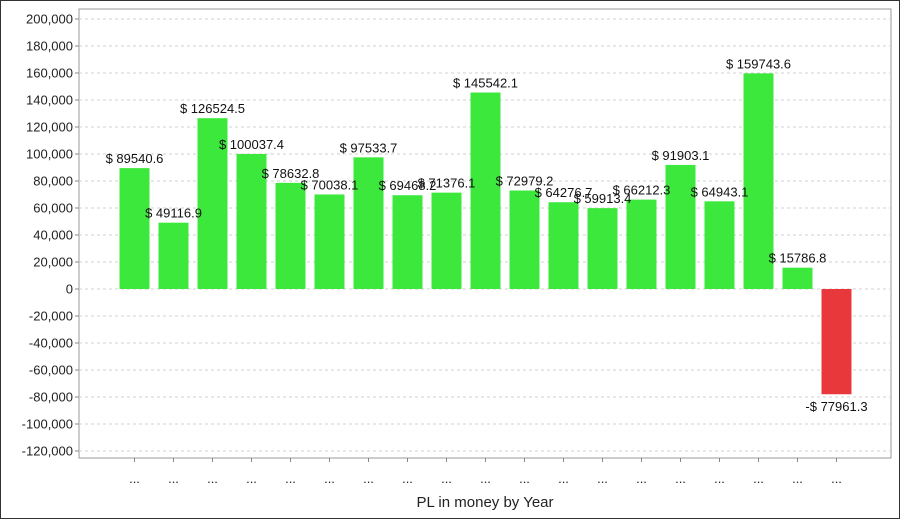 This screenshot has height=520, width=900. What do you see at coordinates (49, 100) in the screenshot?
I see `y-tick-label: 140,000` at bounding box center [49, 100].